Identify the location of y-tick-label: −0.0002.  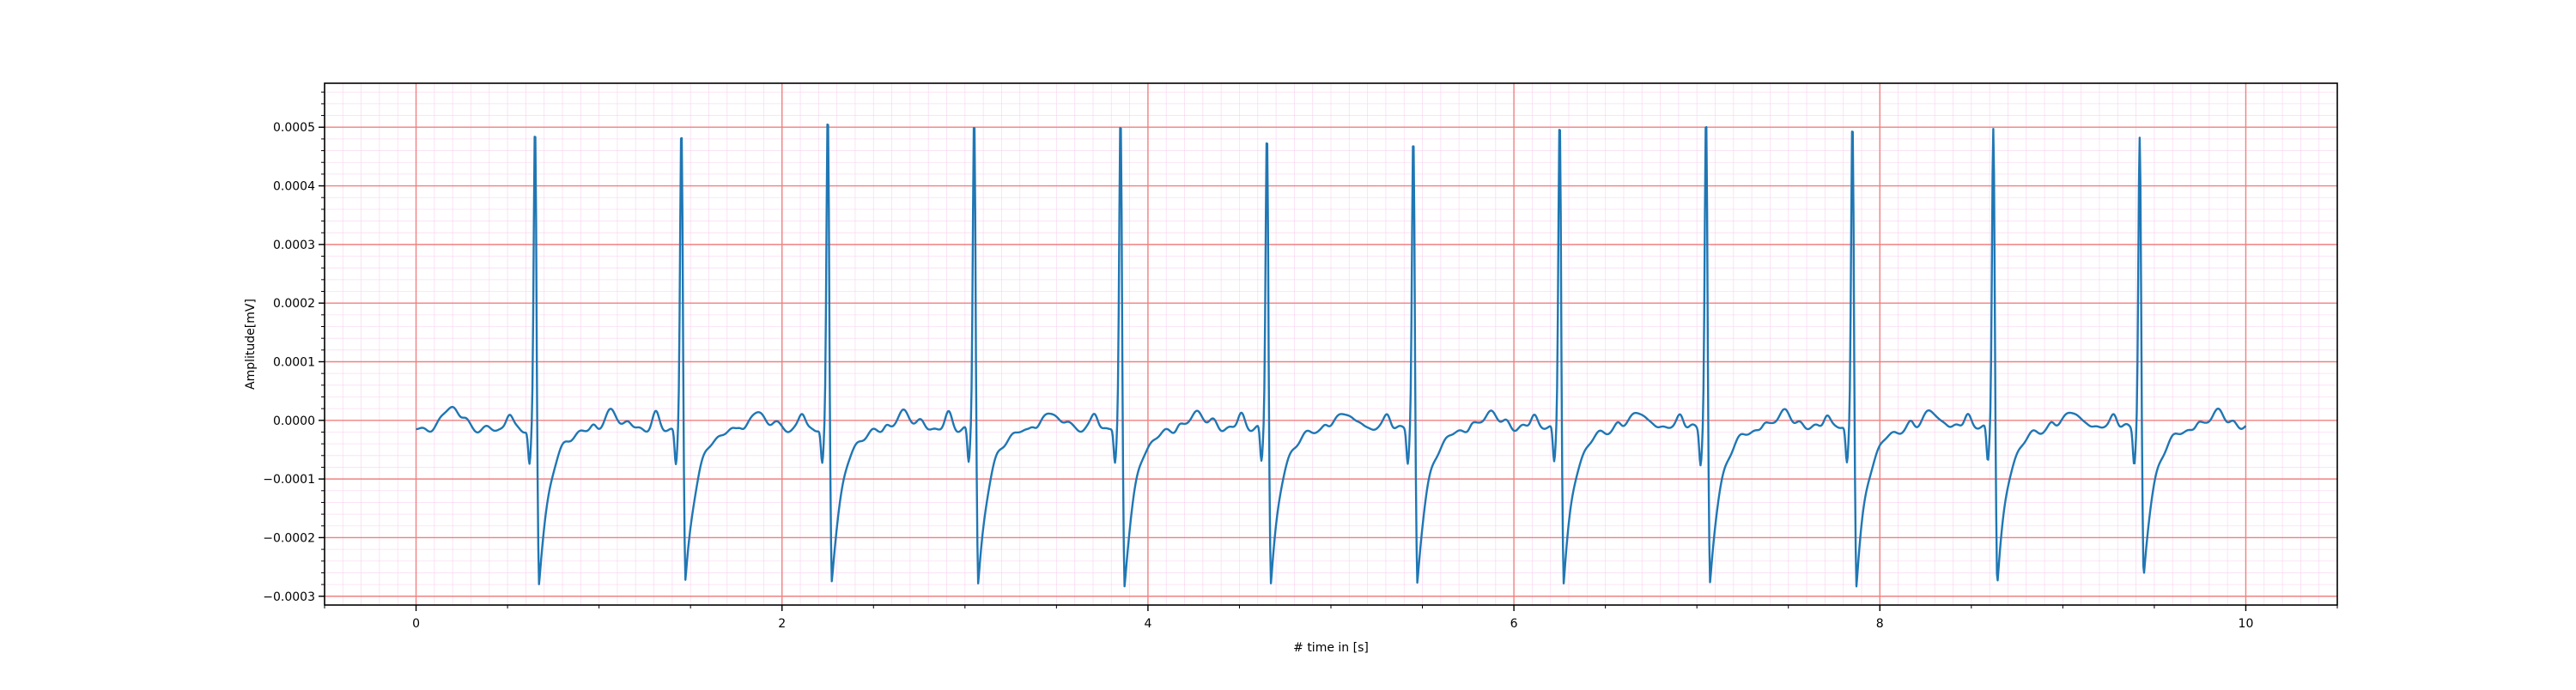
(289, 538).